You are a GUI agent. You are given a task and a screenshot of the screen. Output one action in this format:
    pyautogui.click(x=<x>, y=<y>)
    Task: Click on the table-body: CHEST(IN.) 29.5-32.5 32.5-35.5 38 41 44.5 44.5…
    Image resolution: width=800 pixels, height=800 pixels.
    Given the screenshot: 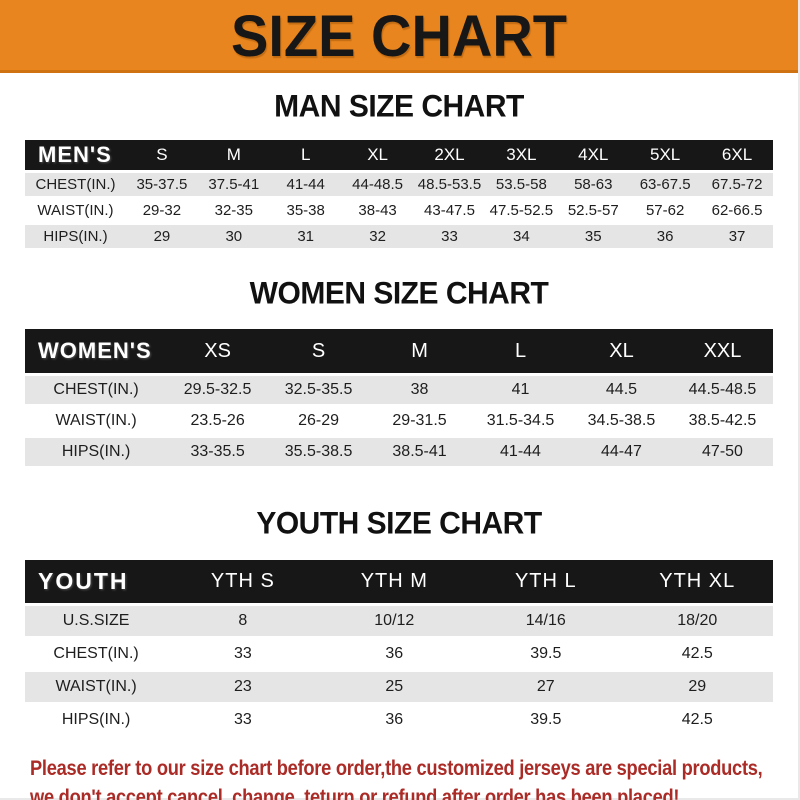 What is the action you would take?
    pyautogui.click(x=399, y=421)
    